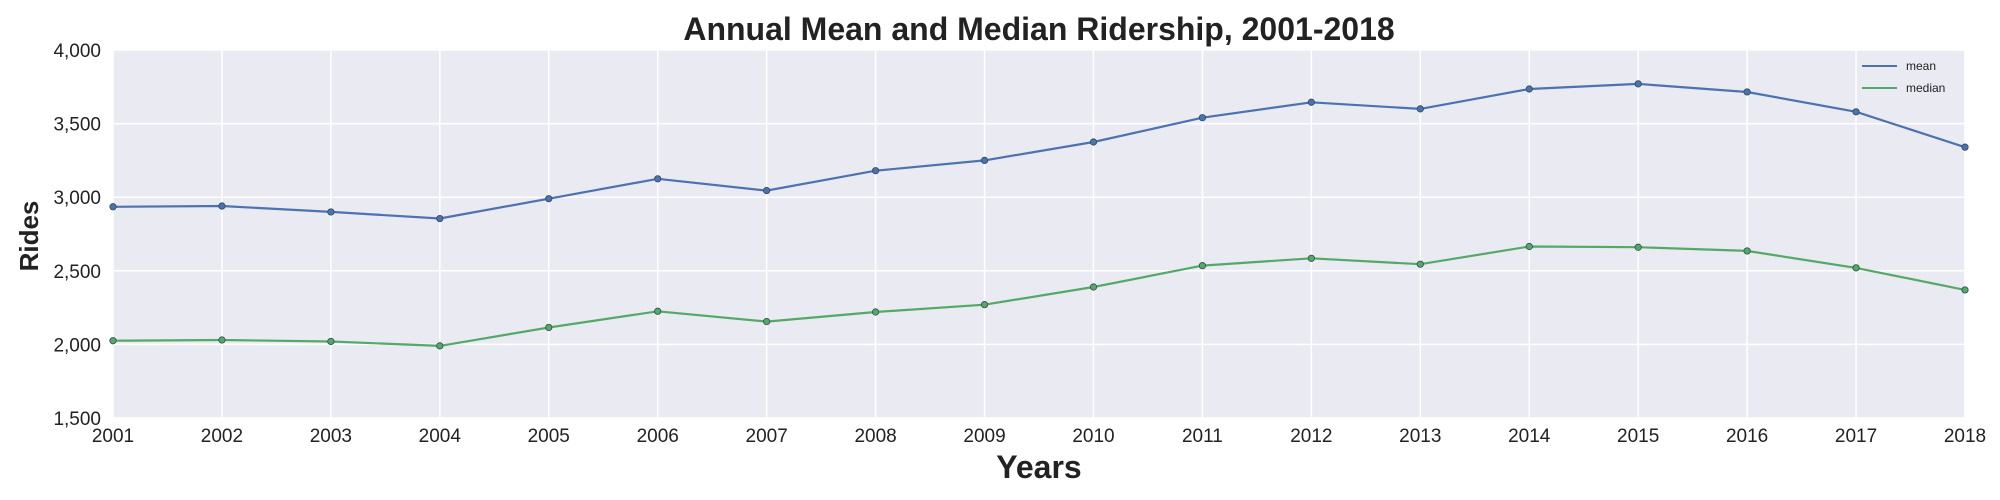 Image resolution: width=2000 pixels, height=500 pixels. I want to click on point-mean-2002, so click(222, 206).